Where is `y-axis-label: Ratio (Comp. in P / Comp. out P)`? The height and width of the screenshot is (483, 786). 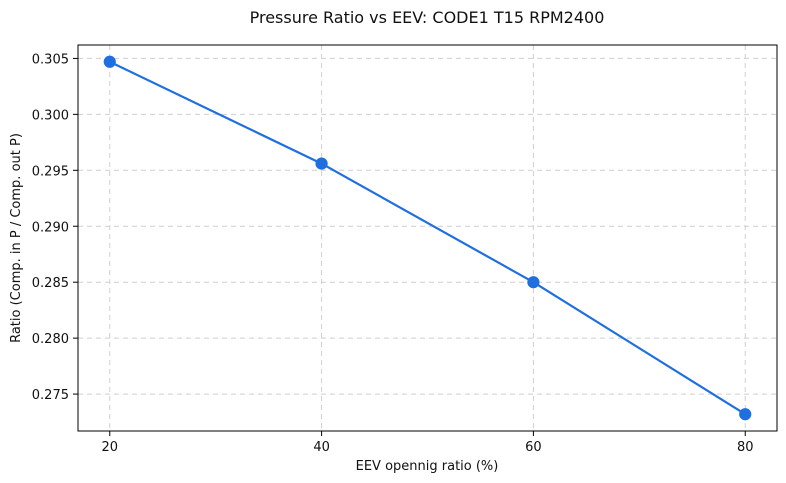 y-axis-label: Ratio (Comp. in P / Comp. out P) is located at coordinates (16, 238).